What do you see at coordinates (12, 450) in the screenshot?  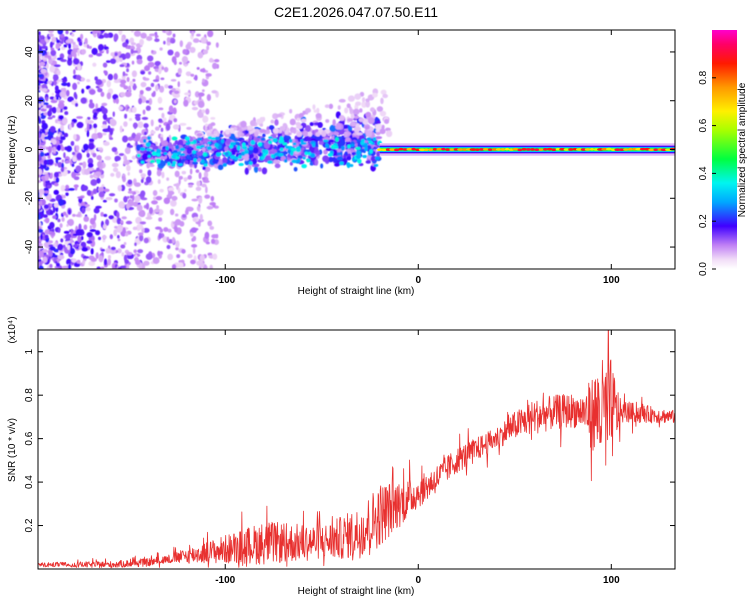 I see `snr-y-label: SNR (10 * v/v)` at bounding box center [12, 450].